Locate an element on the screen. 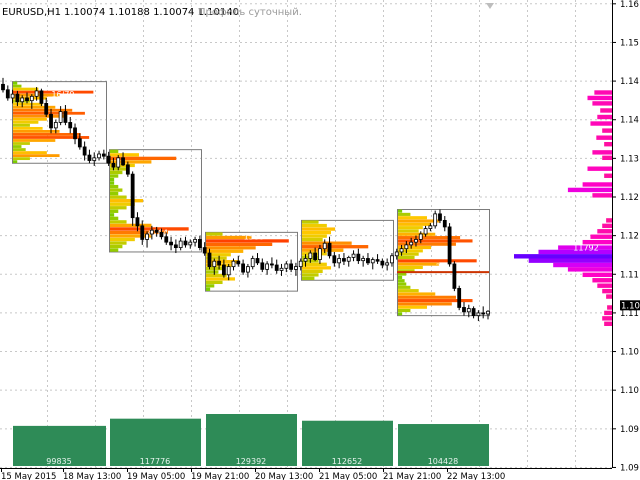  session-volume-bar is located at coordinates (155, 442).